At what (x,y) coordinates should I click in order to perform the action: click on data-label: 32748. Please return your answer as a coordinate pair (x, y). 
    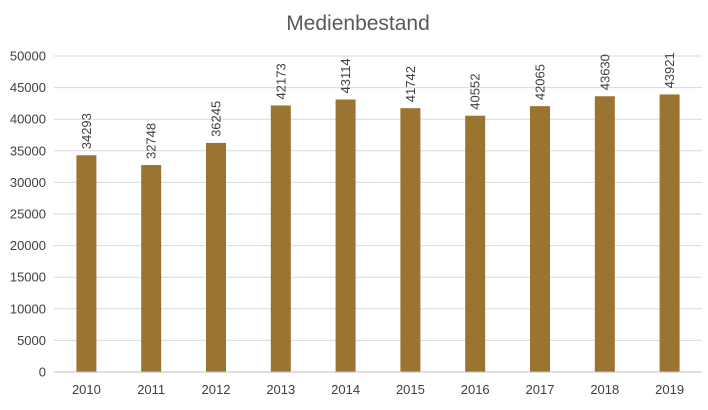
    Looking at the image, I should click on (151, 141).